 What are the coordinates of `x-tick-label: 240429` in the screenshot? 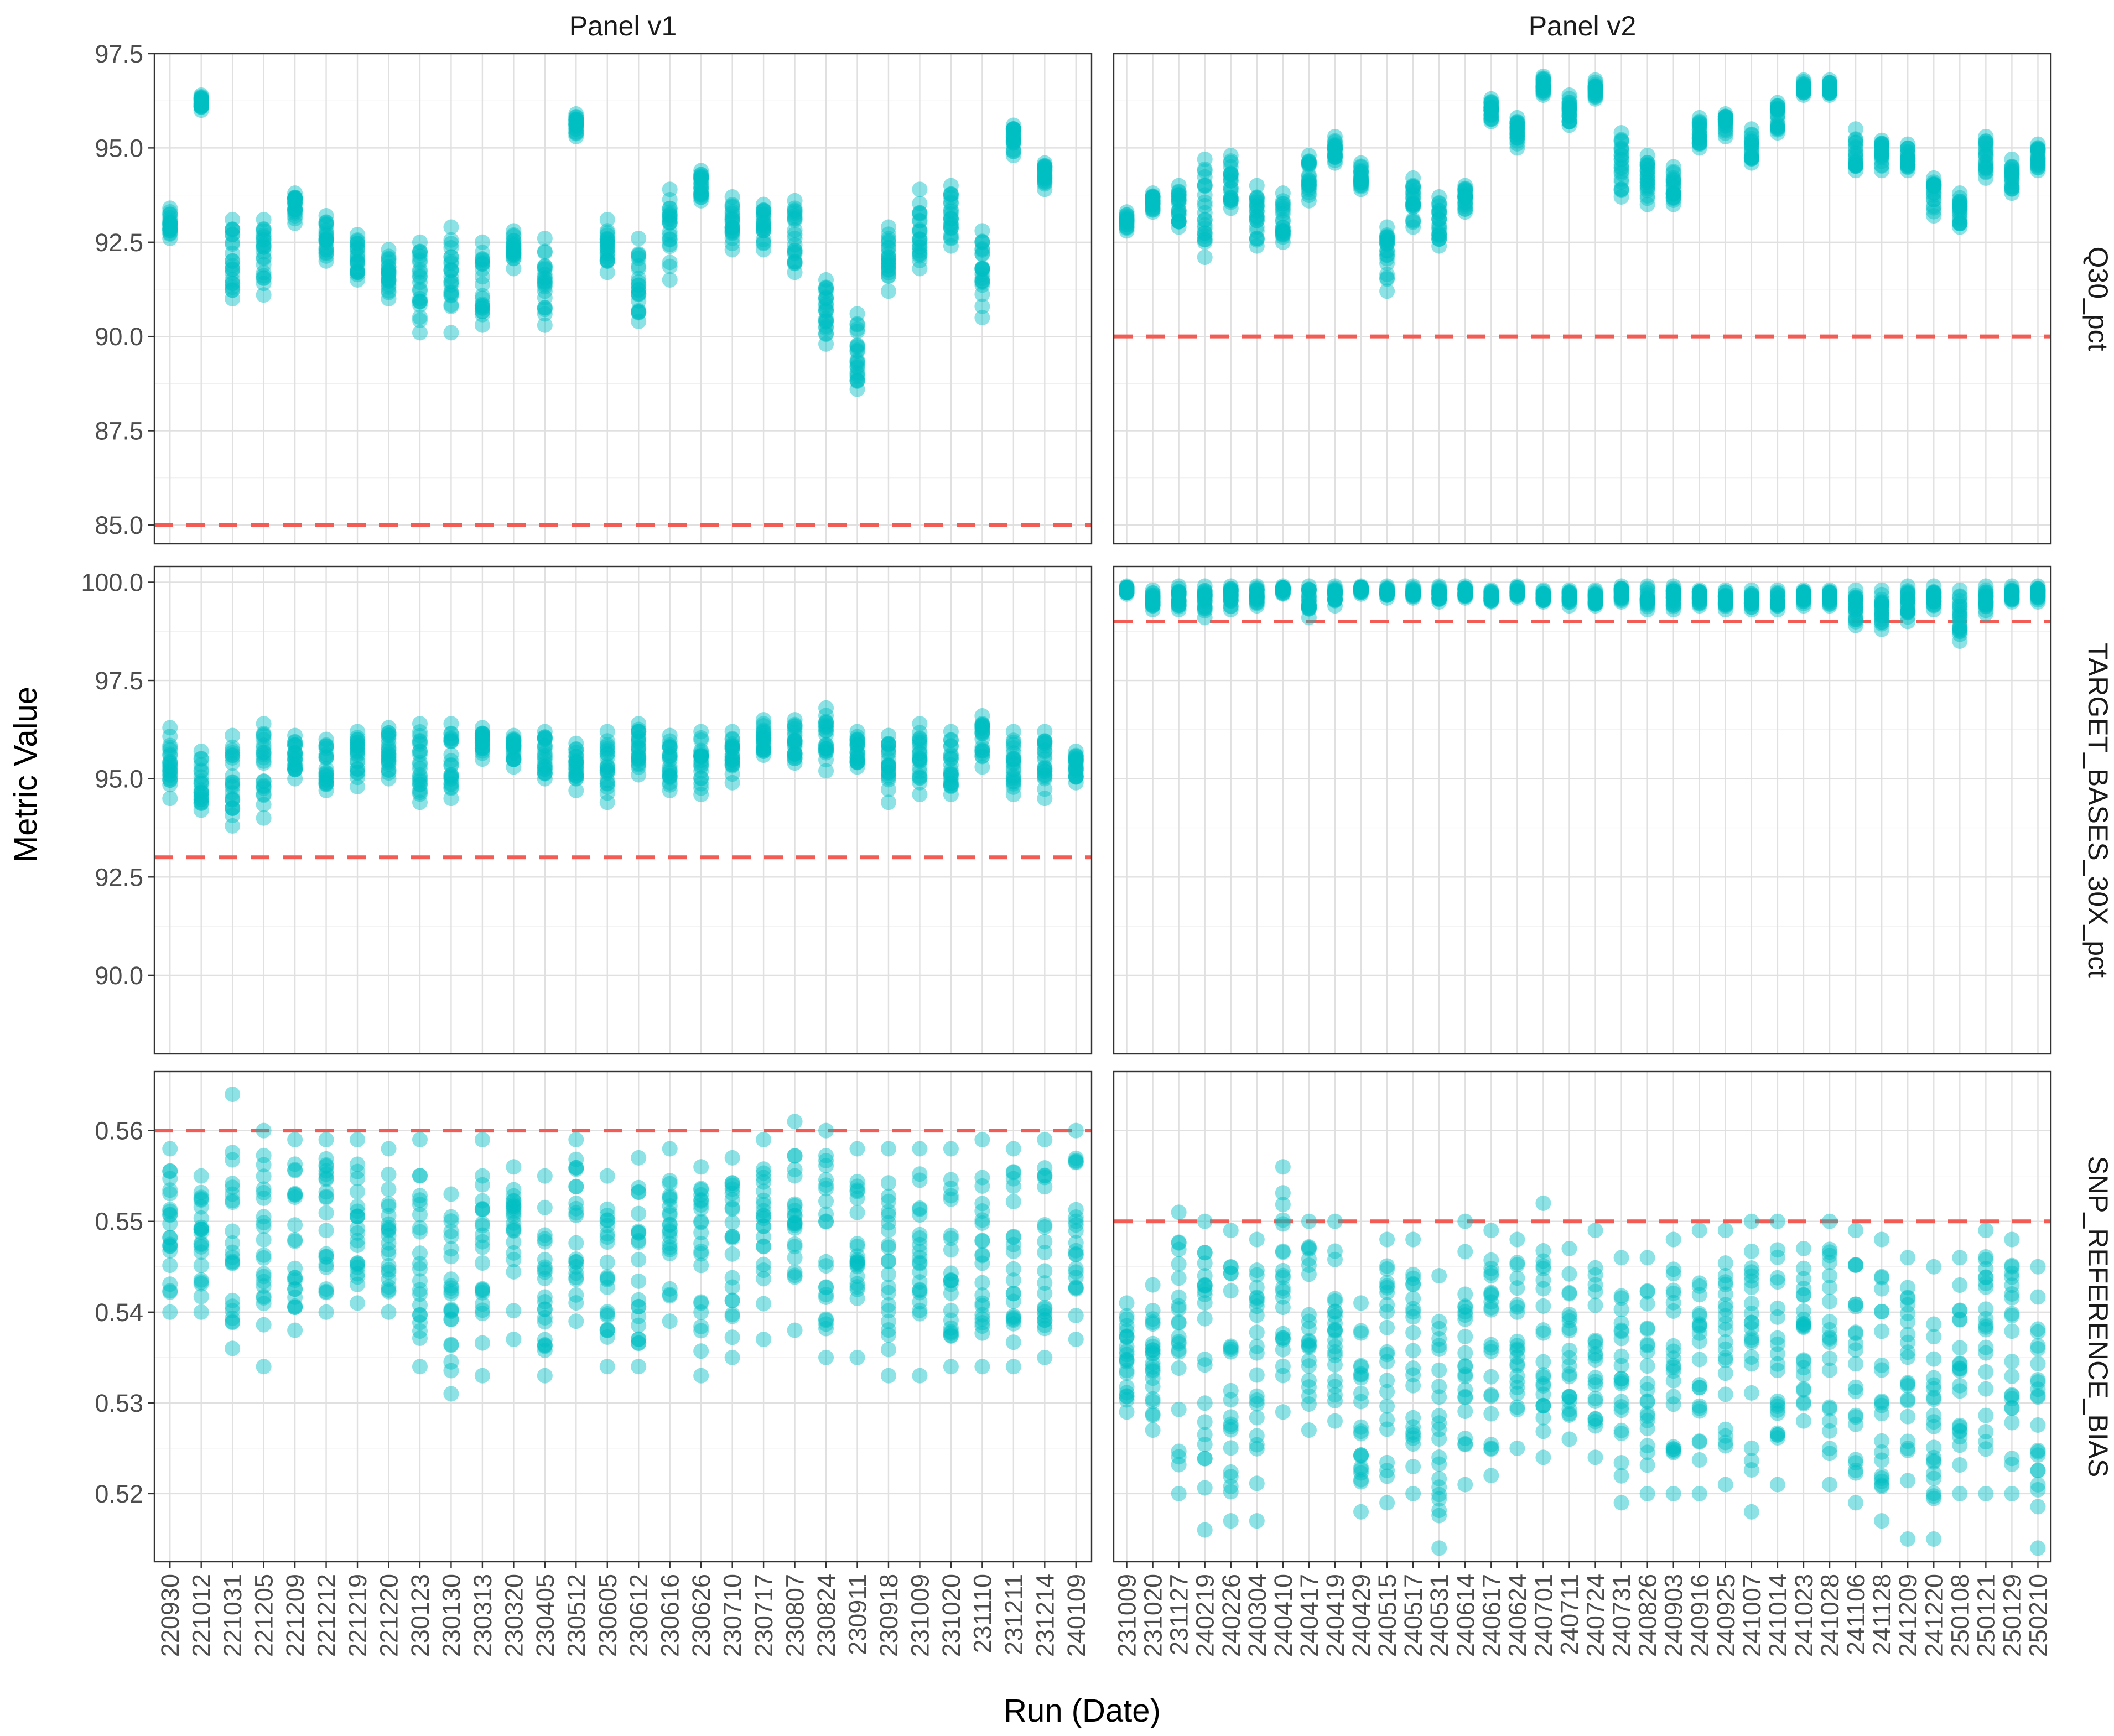 It's located at (1361, 1615).